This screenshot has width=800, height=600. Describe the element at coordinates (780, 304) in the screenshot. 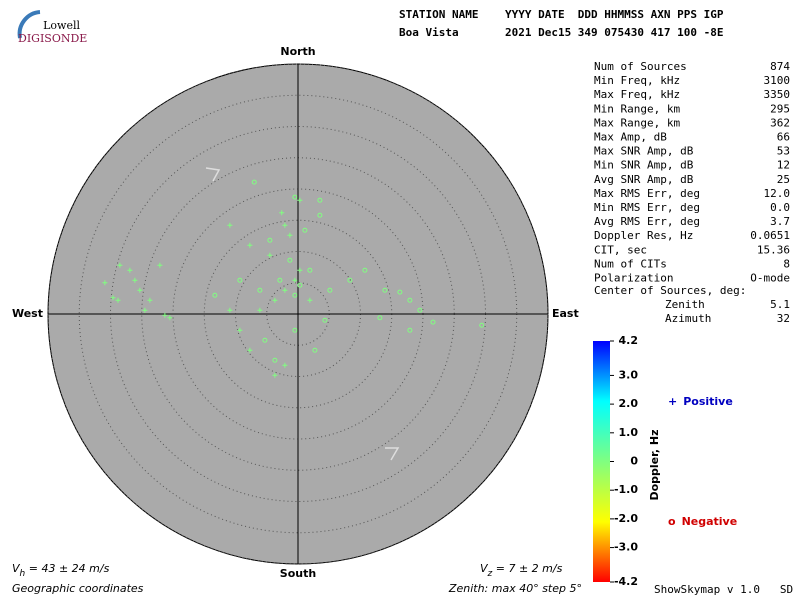

I see `center-zenith: 5.1` at that location.